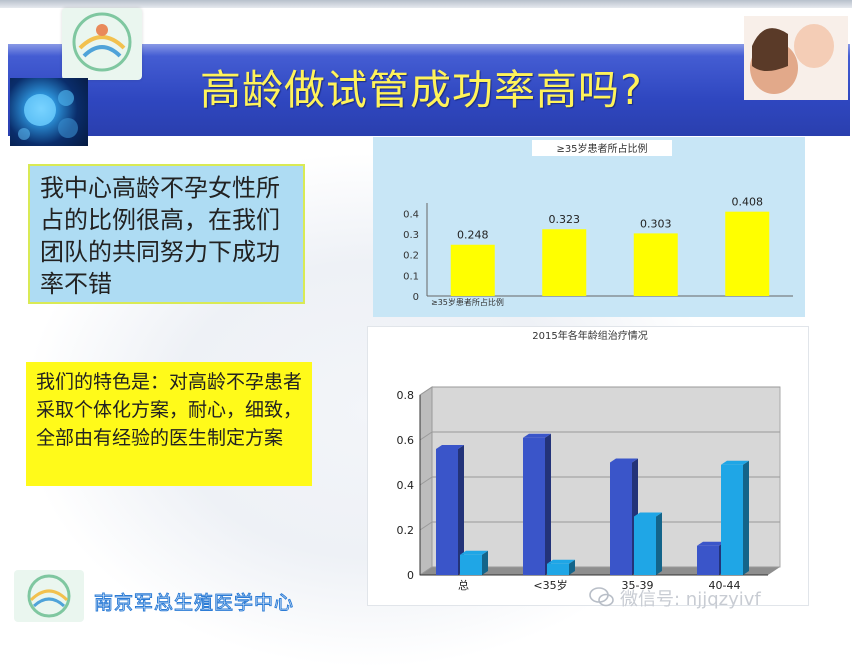 The height and width of the screenshot is (670, 852). What do you see at coordinates (166, 234) in the screenshot?
I see `text-box-ratio: 我中心高龄不孕女性所占的比例很高，在我们团队的共同努力下成功率不错` at bounding box center [166, 234].